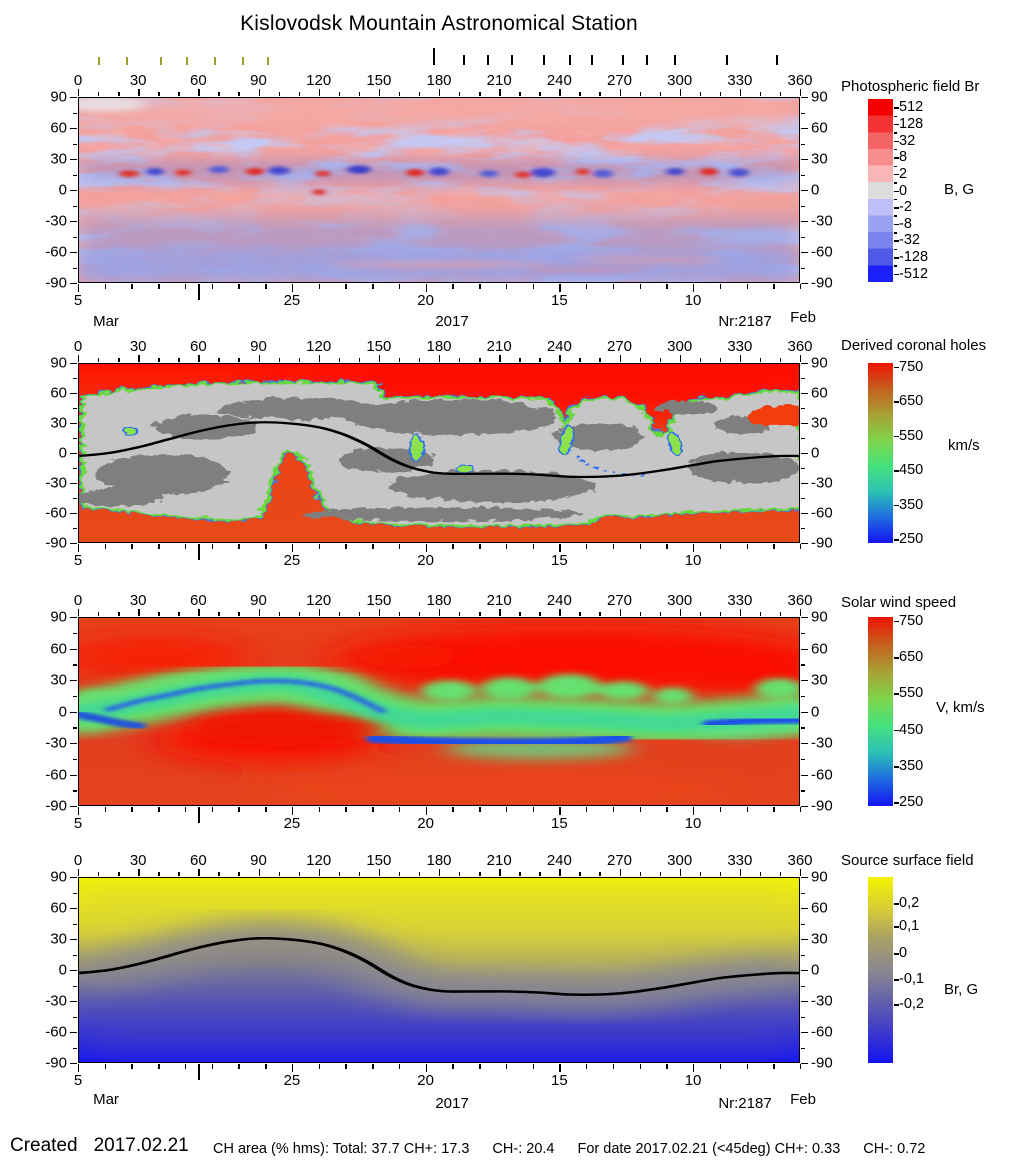  I want to click on slow-wind-blue-segment, so click(750, 722).